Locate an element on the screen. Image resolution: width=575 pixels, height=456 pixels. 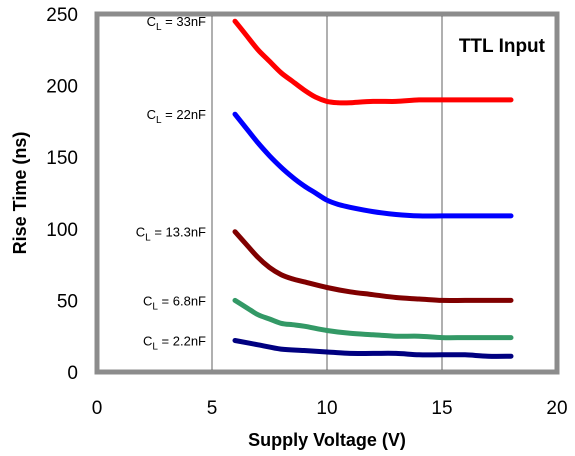
series-label-3: CL = 6.8nF is located at coordinates (174, 302).